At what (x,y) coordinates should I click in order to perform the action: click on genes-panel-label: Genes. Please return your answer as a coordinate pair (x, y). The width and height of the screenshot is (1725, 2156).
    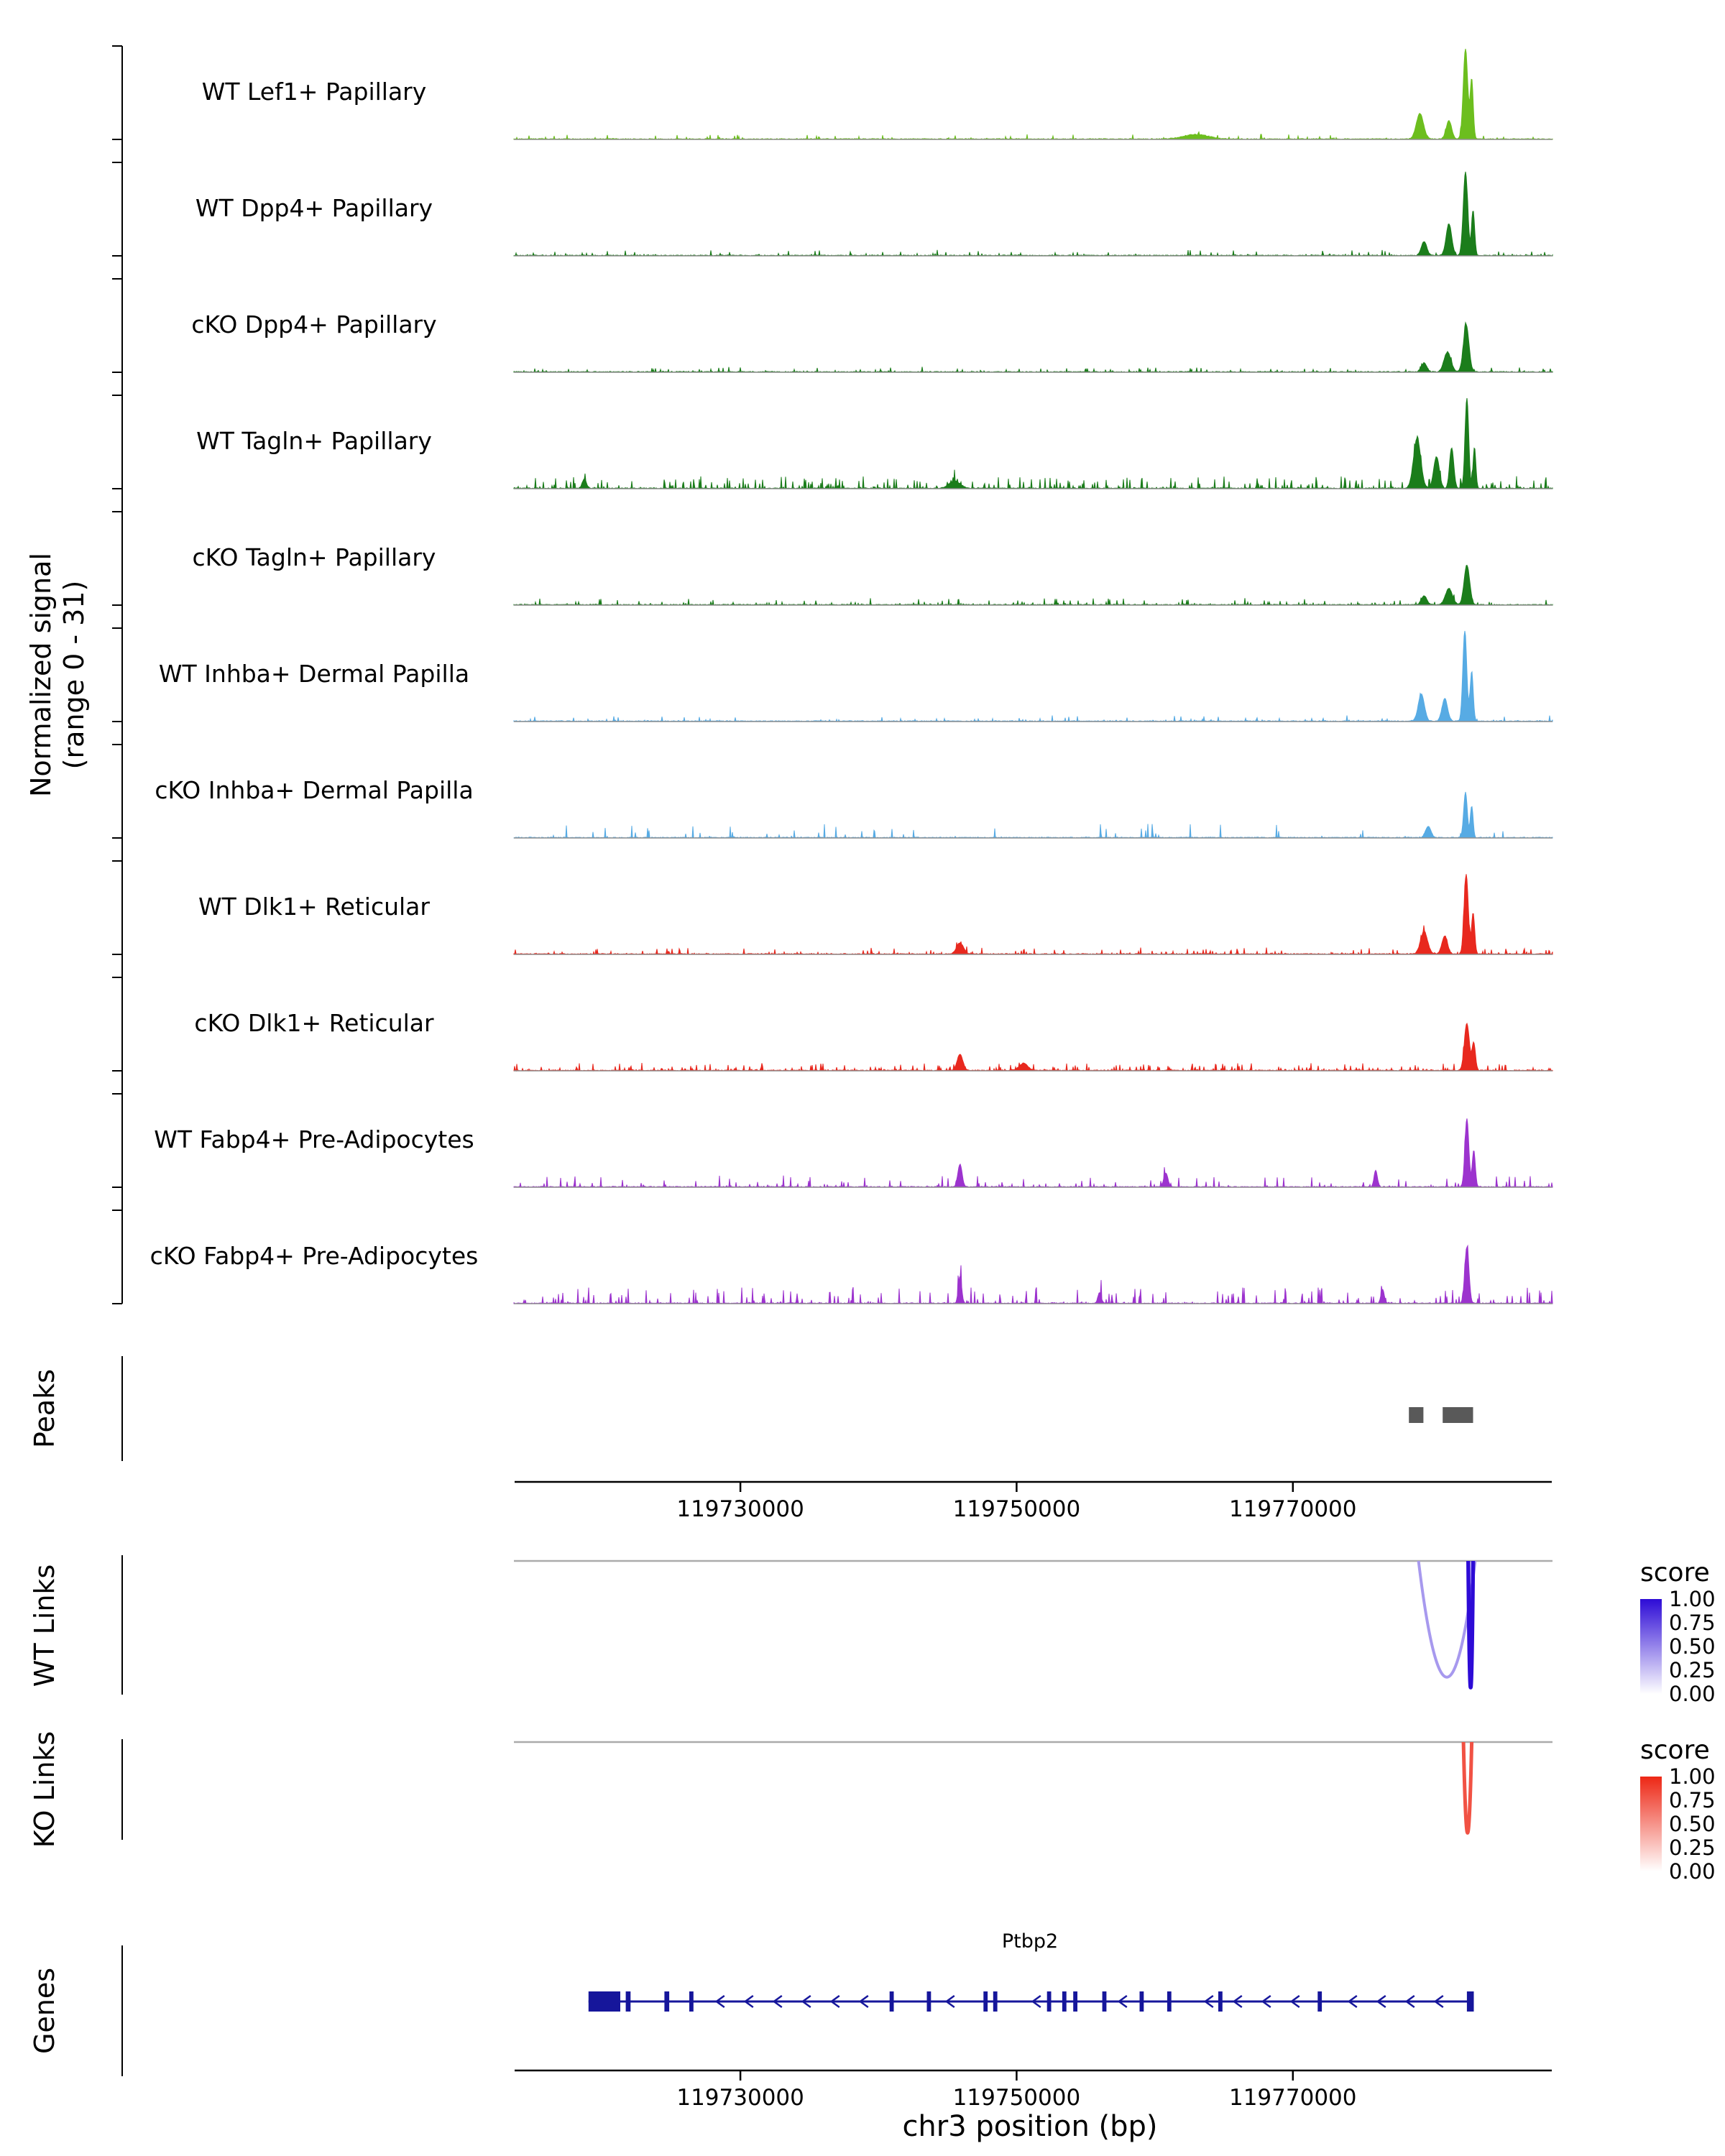
    Looking at the image, I should click on (44, 2011).